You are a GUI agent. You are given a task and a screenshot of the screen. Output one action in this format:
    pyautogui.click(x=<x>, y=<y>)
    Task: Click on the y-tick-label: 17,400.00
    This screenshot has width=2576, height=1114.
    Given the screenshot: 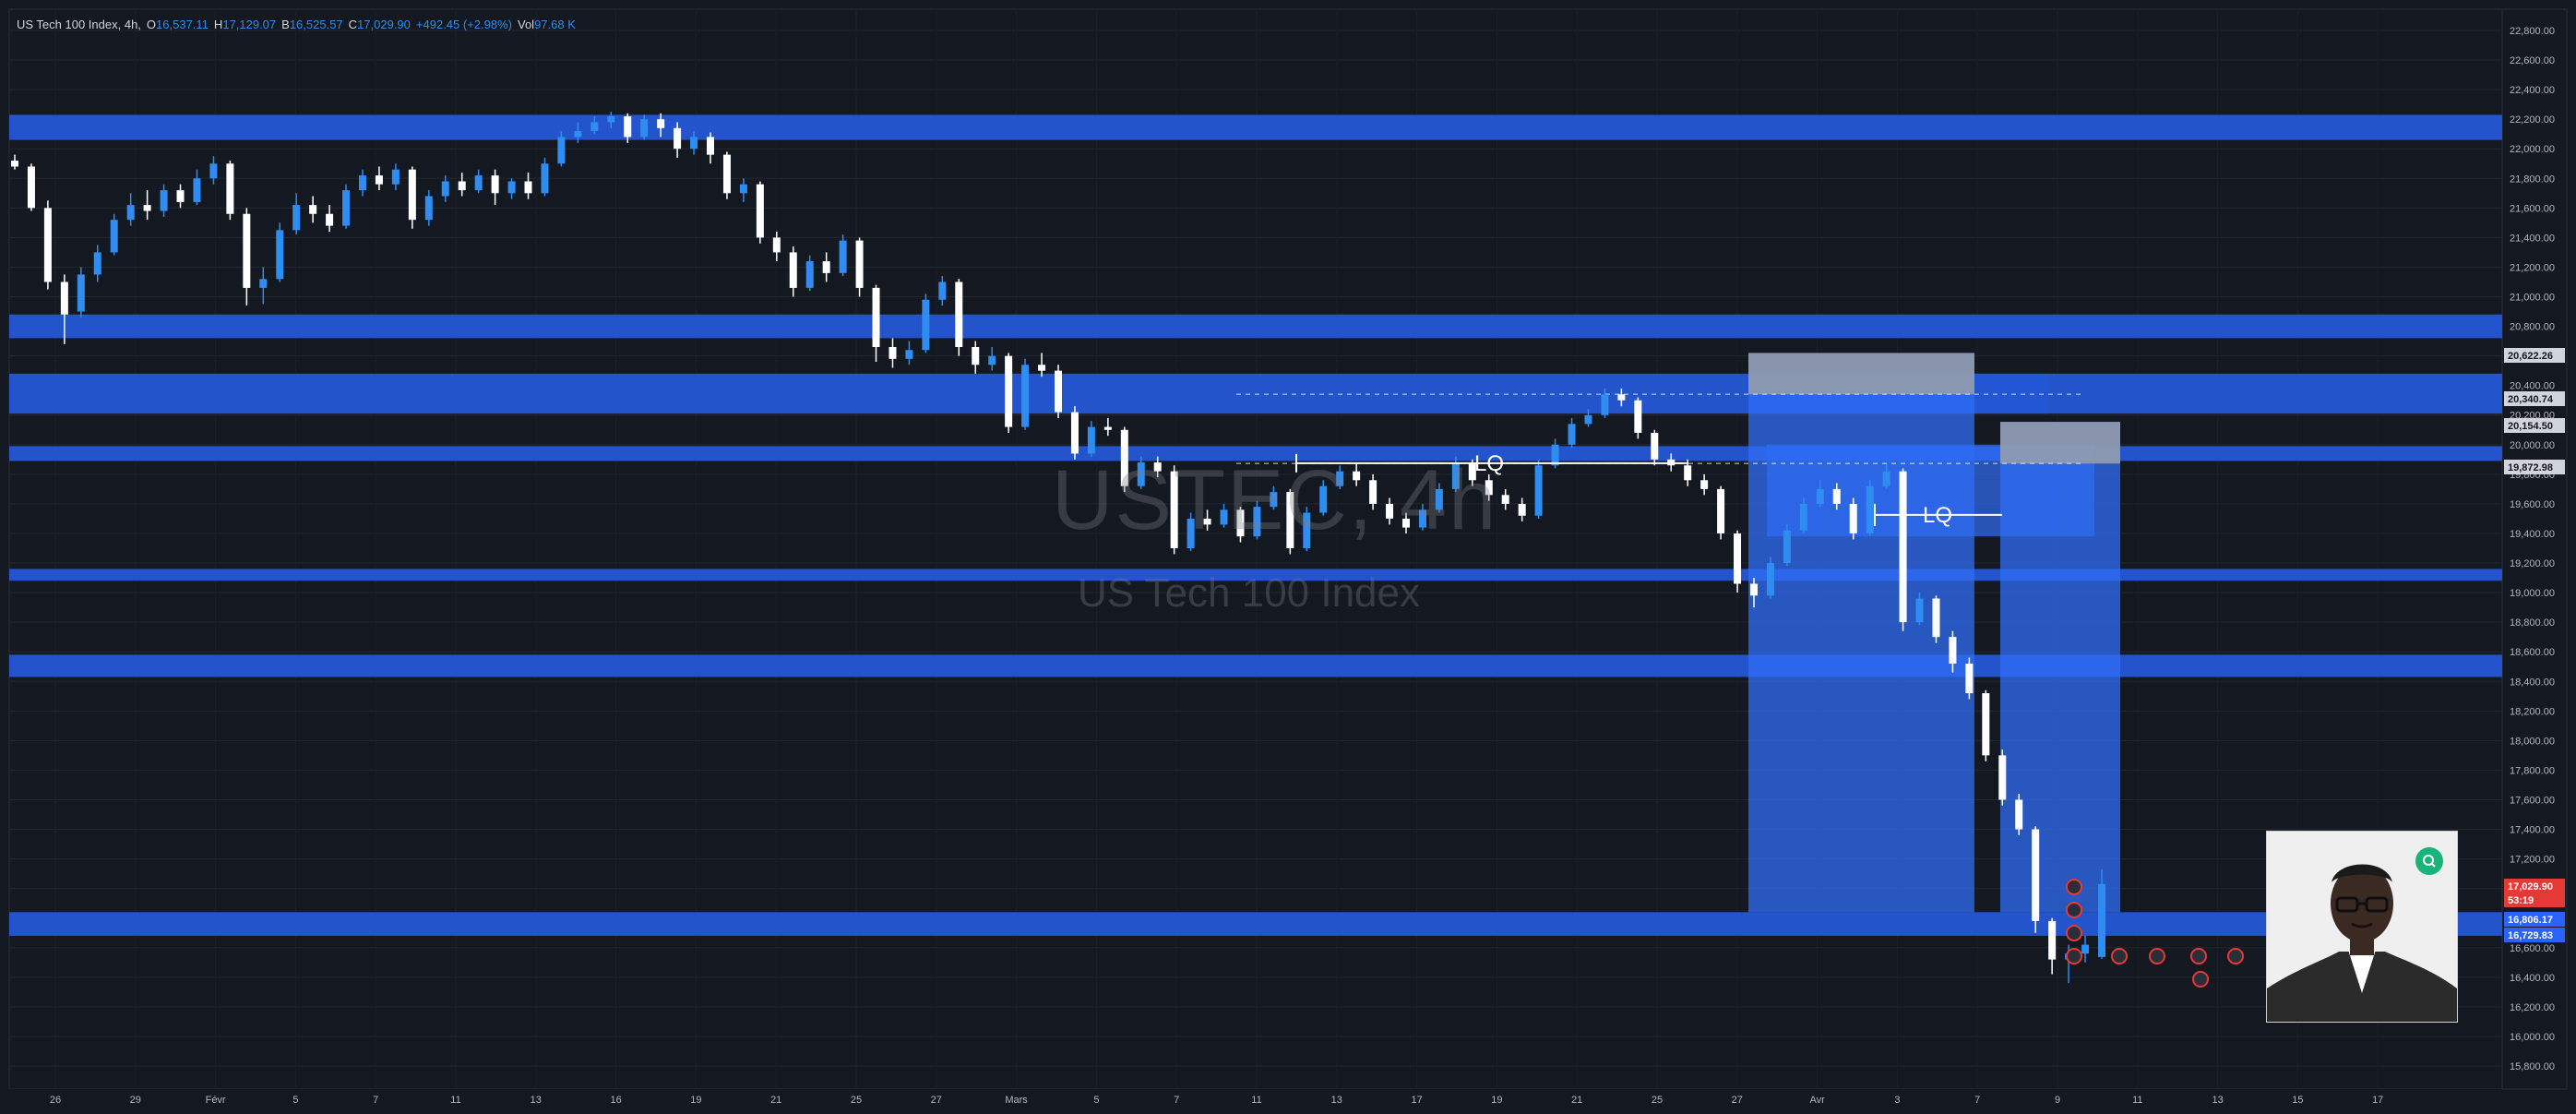 What is the action you would take?
    pyautogui.click(x=2532, y=830)
    